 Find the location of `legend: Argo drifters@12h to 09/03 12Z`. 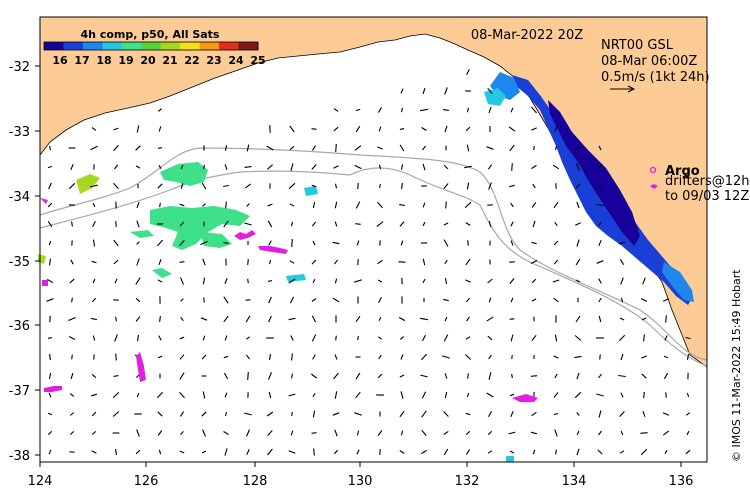

legend: Argo drifters@12h to 09/03 12Z is located at coordinates (699, 184).